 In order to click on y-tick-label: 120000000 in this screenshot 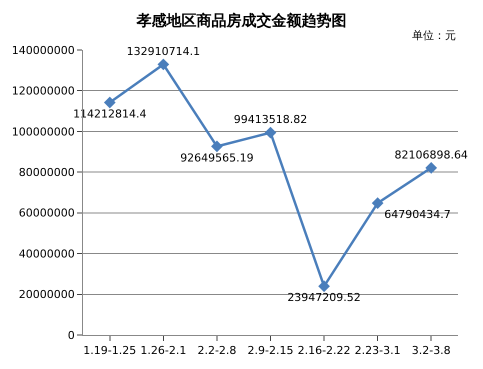, I will do `click(43, 91)`.